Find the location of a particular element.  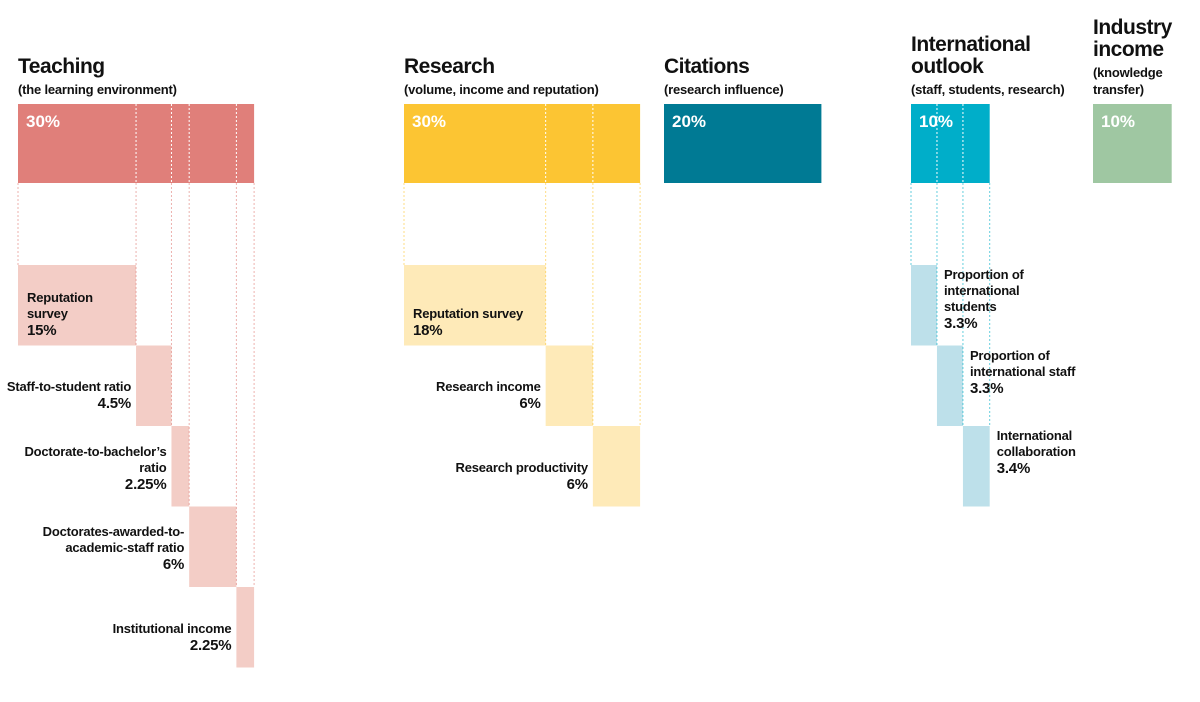

sub-weight: 4.5% is located at coordinates (114, 403).